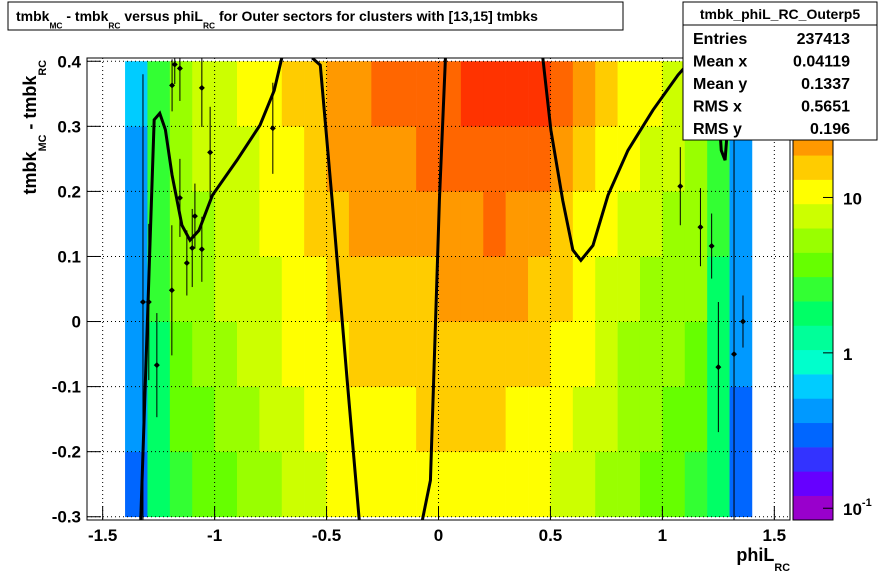 The width and height of the screenshot is (878, 578). Describe the element at coordinates (720, 84) in the screenshot. I see `stats-label: Mean y` at that location.